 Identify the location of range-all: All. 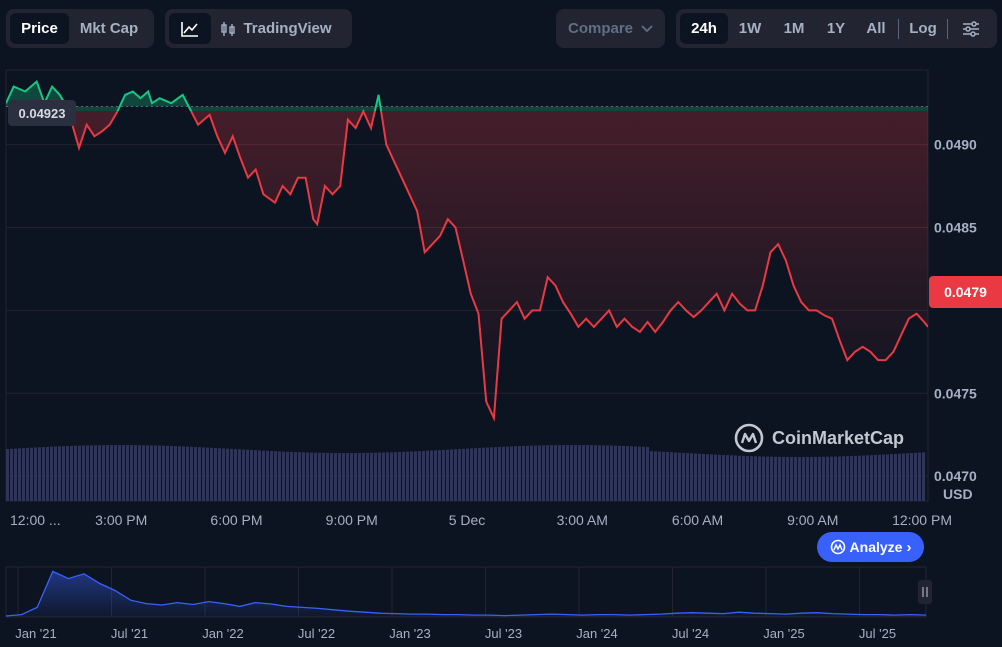
(876, 28).